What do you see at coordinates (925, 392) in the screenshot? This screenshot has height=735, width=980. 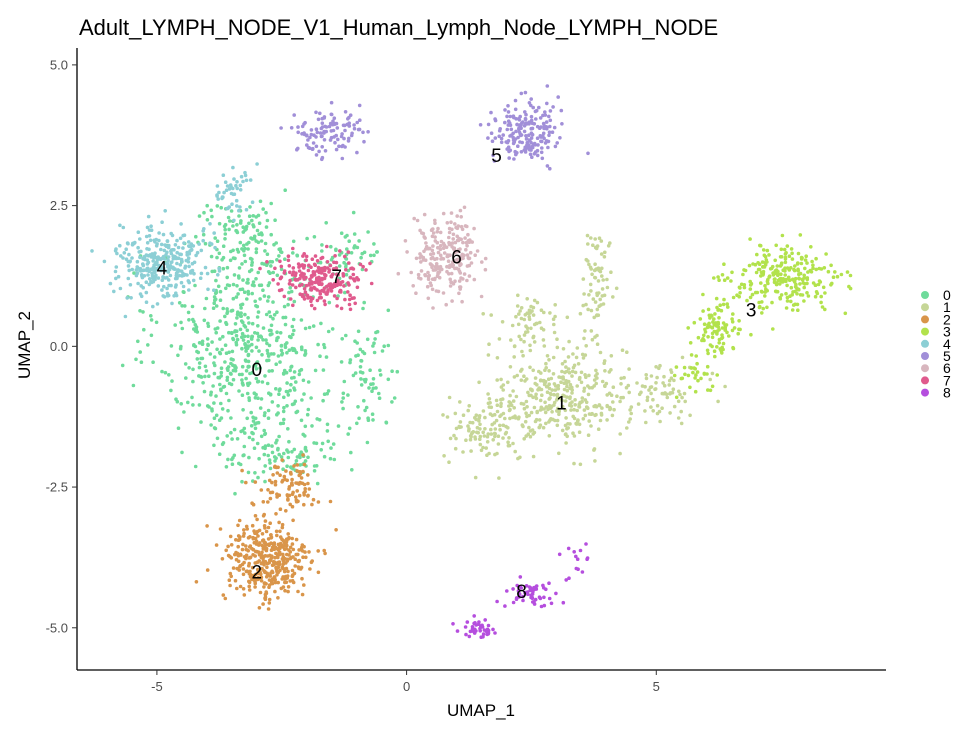 I see `legend-swatch` at bounding box center [925, 392].